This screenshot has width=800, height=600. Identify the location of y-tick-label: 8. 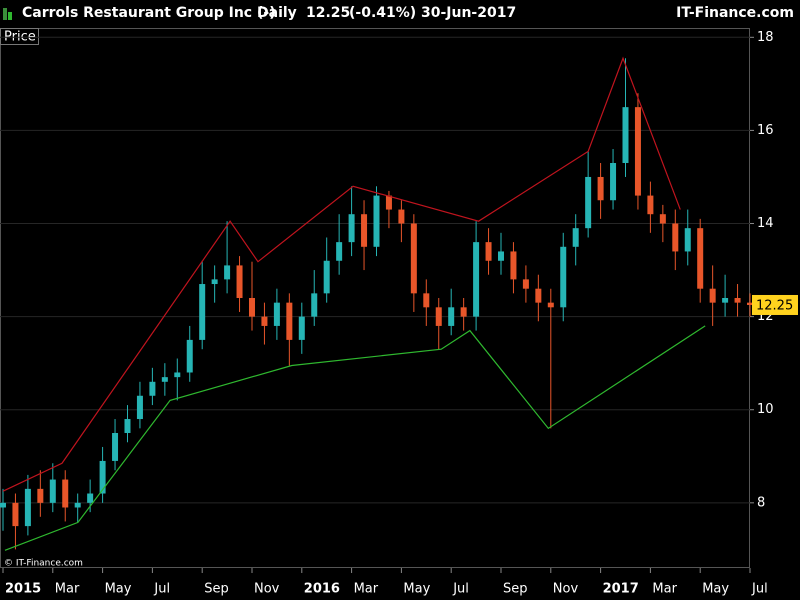
(761, 502).